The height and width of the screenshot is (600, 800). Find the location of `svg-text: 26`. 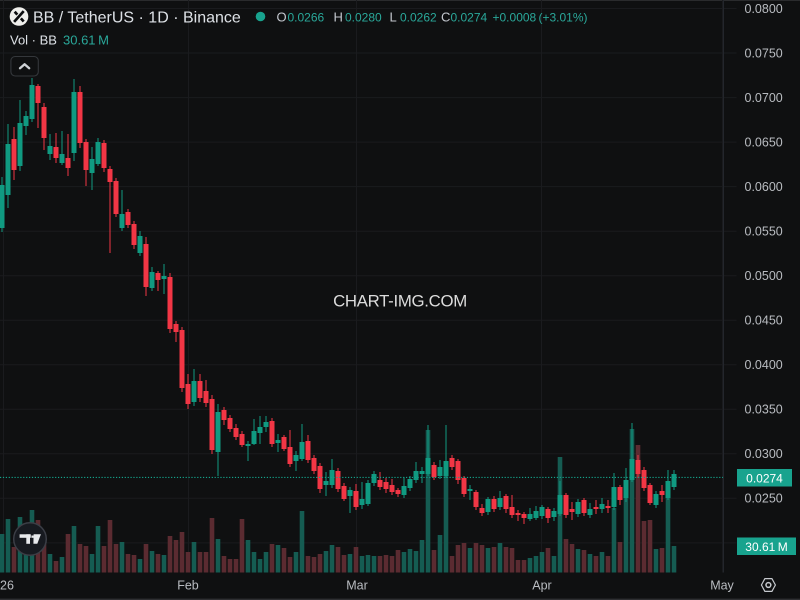

svg-text: 26 is located at coordinates (7, 586).